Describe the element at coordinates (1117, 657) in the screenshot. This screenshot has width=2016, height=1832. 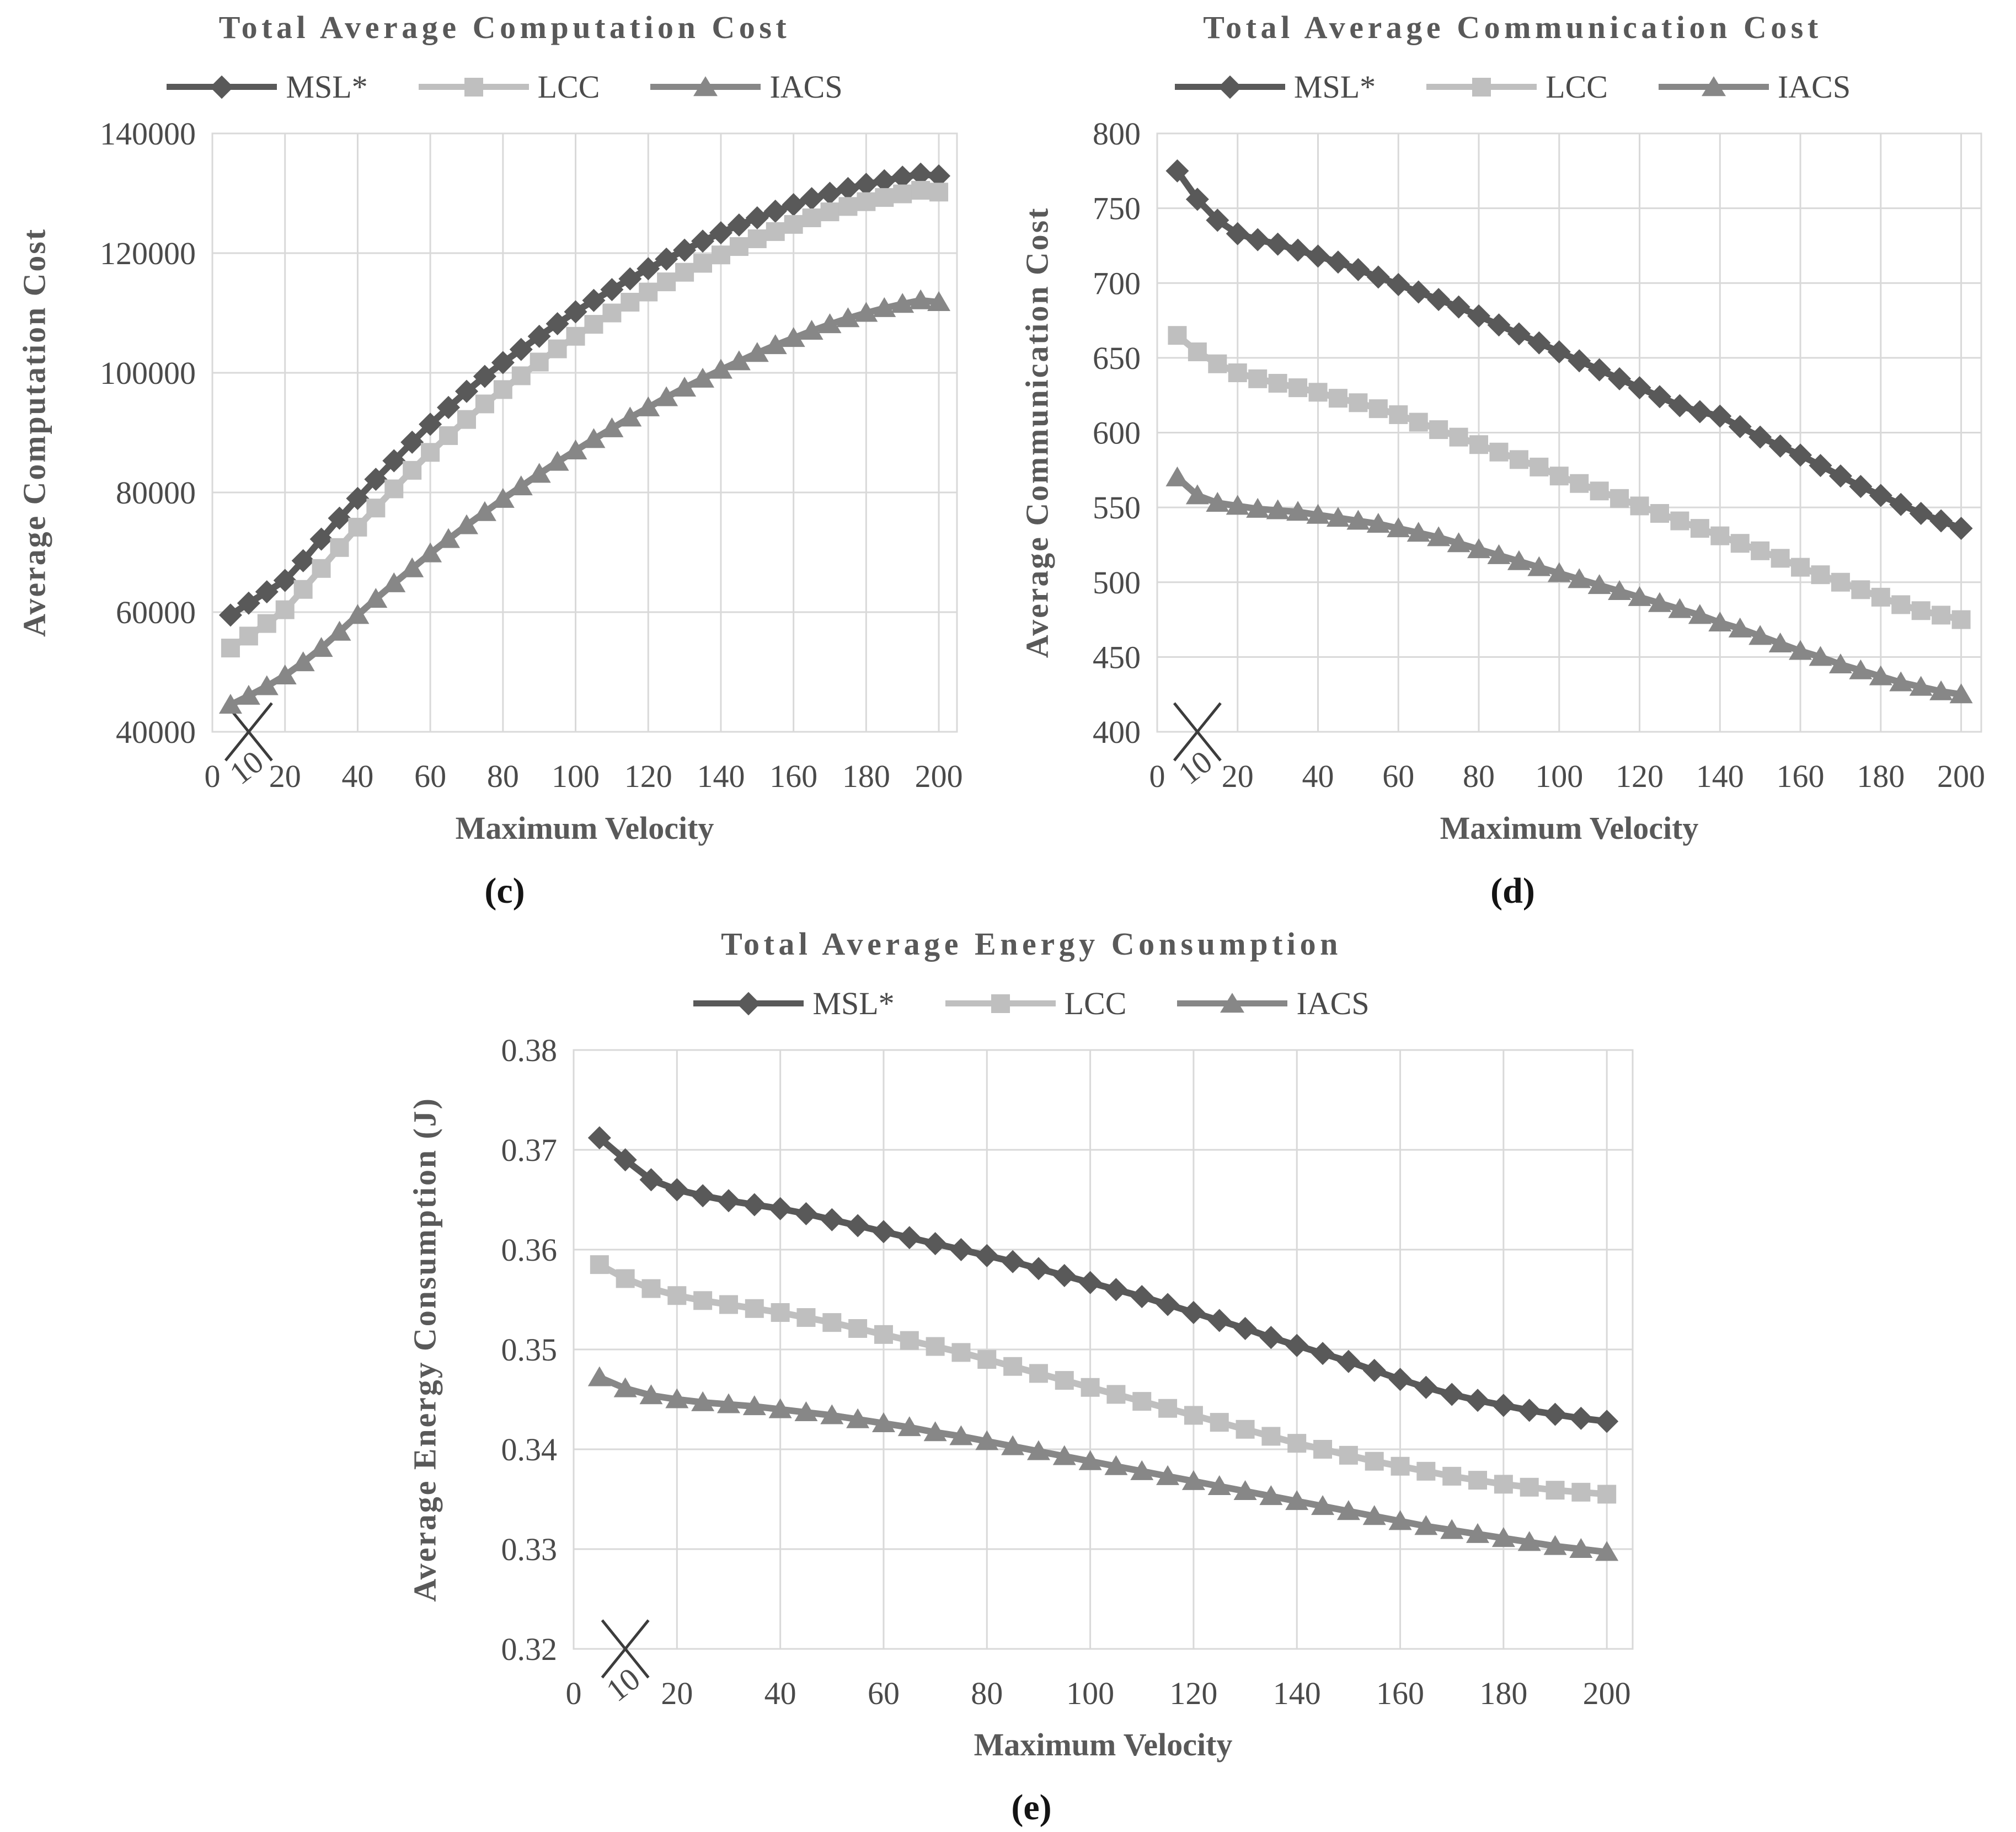
I see `svg-text: 450` at that location.